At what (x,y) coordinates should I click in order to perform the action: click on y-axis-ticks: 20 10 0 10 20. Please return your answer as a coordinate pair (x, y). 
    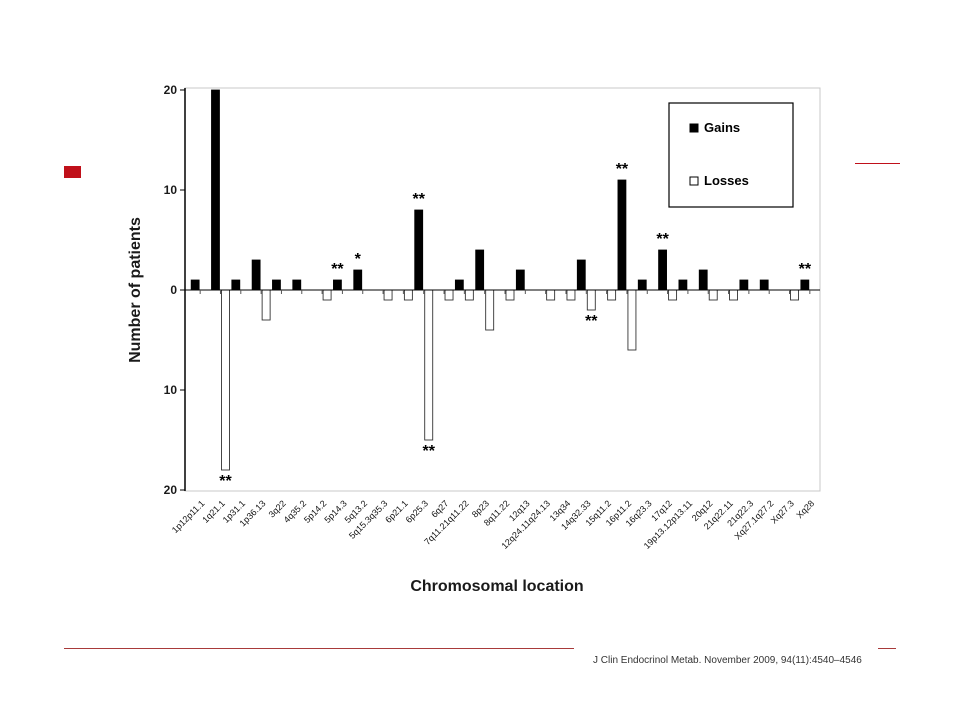
    Looking at the image, I should click on (174, 290).